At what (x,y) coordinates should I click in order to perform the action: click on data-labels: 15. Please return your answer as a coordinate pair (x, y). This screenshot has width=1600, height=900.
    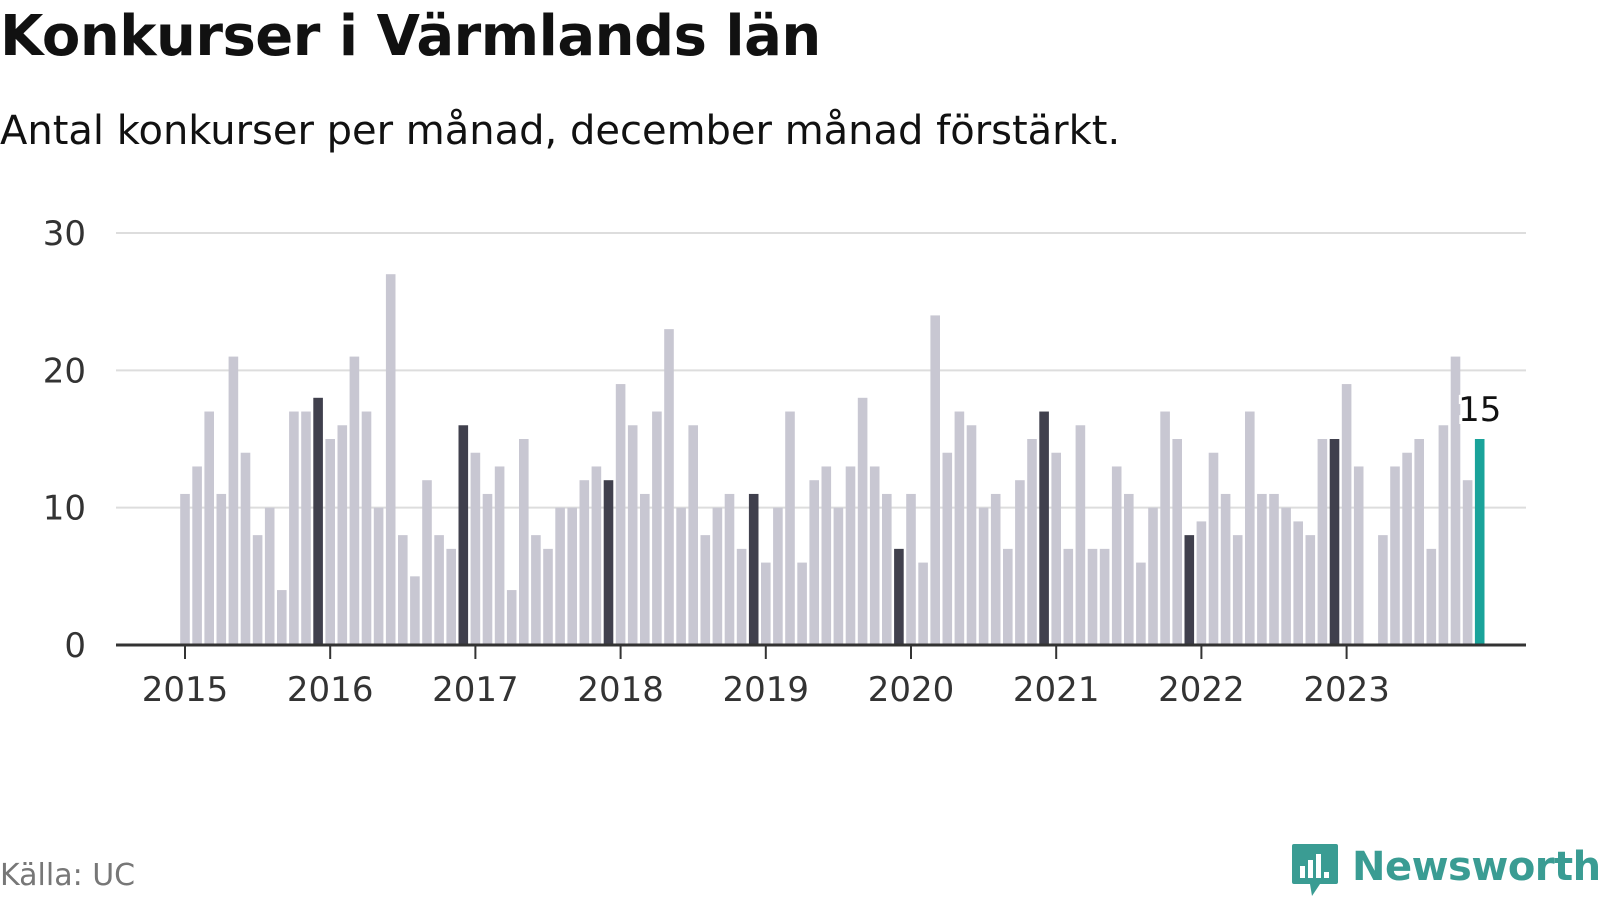
    Looking at the image, I should click on (1479, 410).